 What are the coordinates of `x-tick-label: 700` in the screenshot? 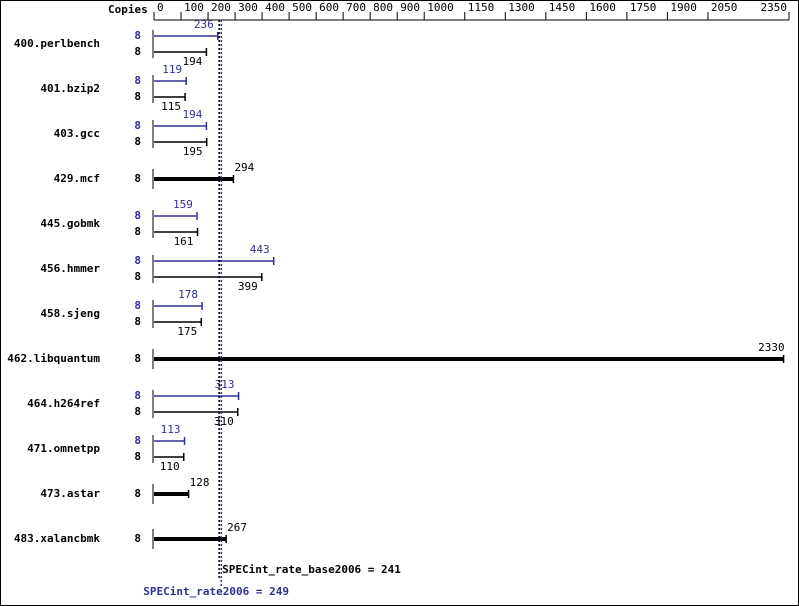 It's located at (356, 7).